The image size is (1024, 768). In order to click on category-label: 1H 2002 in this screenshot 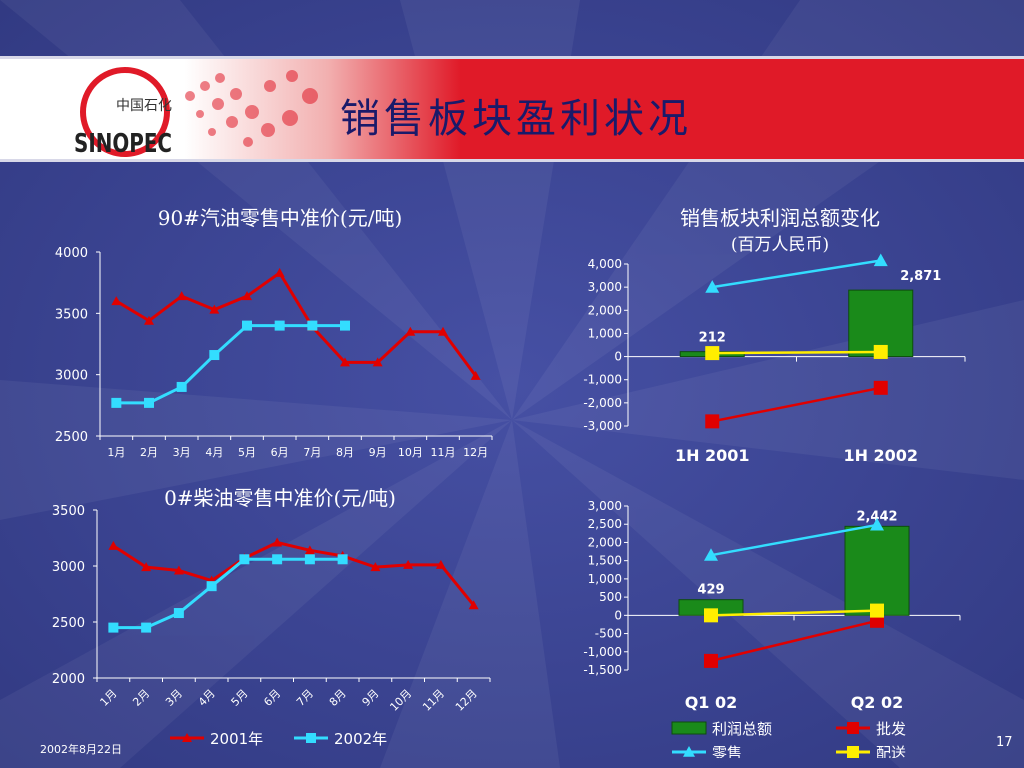, I will do `click(880, 455)`.